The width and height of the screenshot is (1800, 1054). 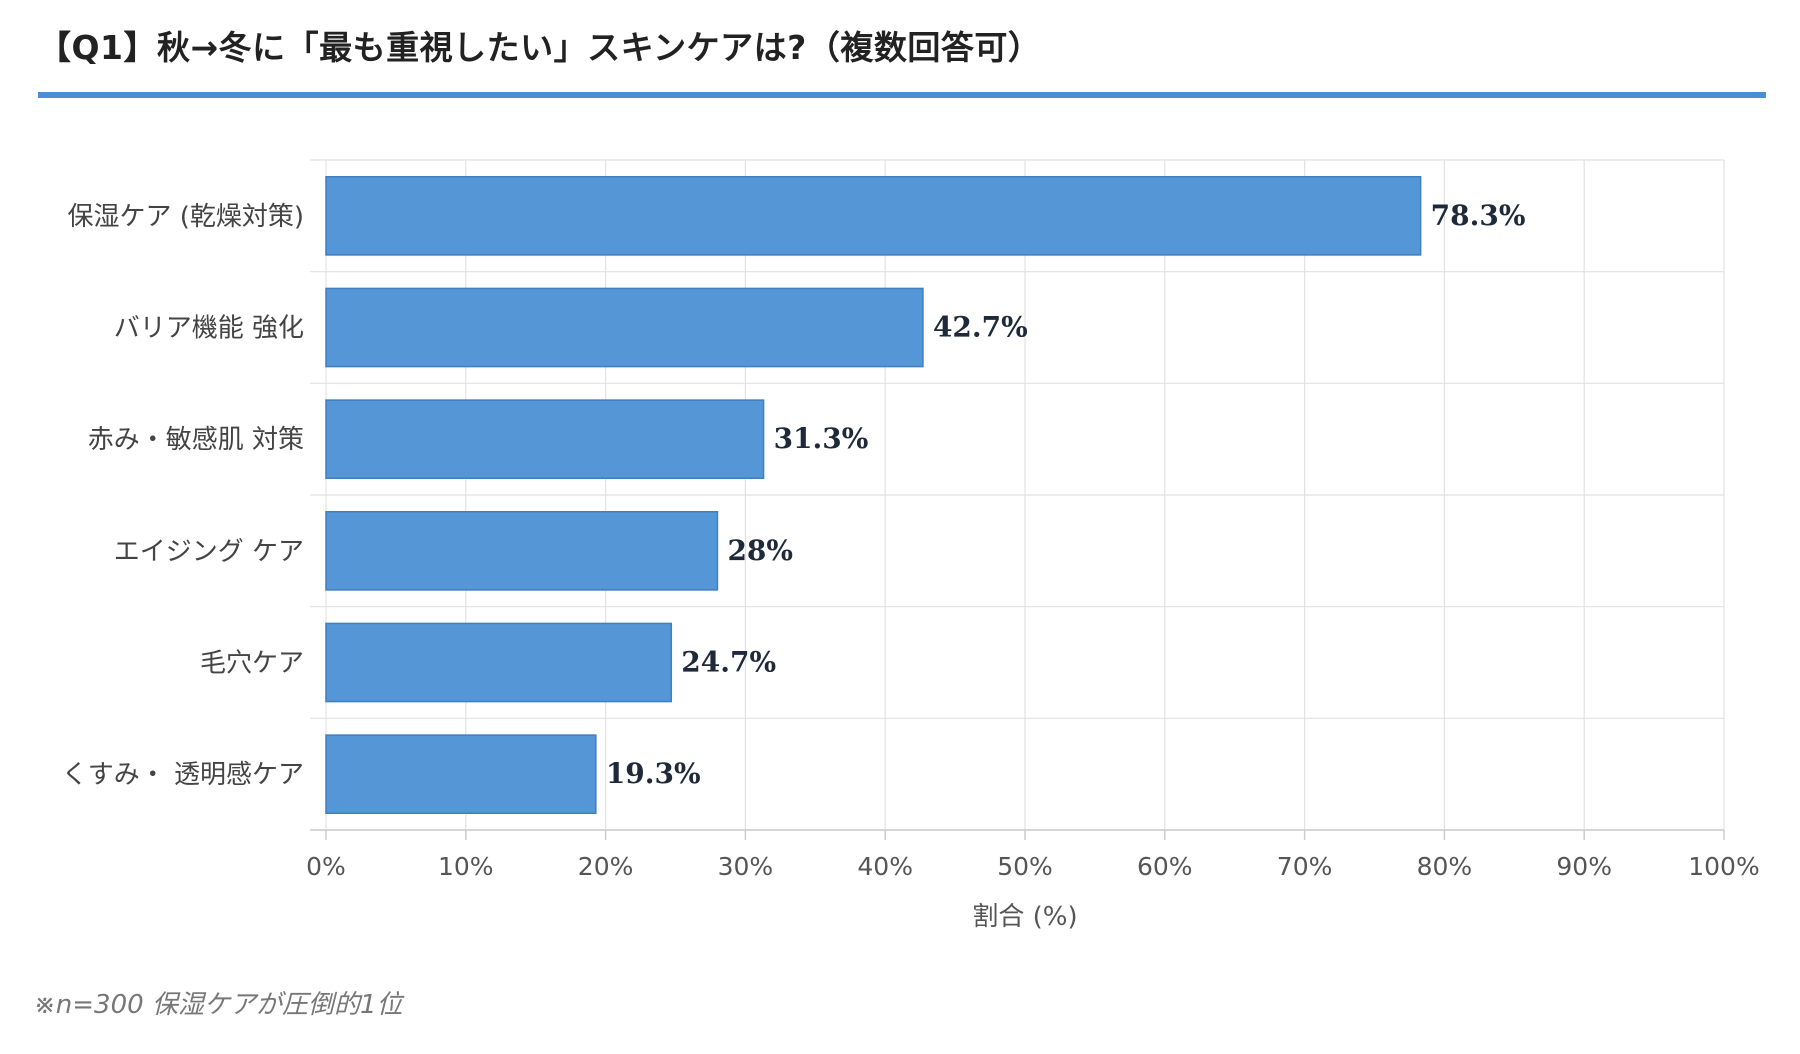 What do you see at coordinates (209, 552) in the screenshot?
I see `category-label: エイジング ケア` at bounding box center [209, 552].